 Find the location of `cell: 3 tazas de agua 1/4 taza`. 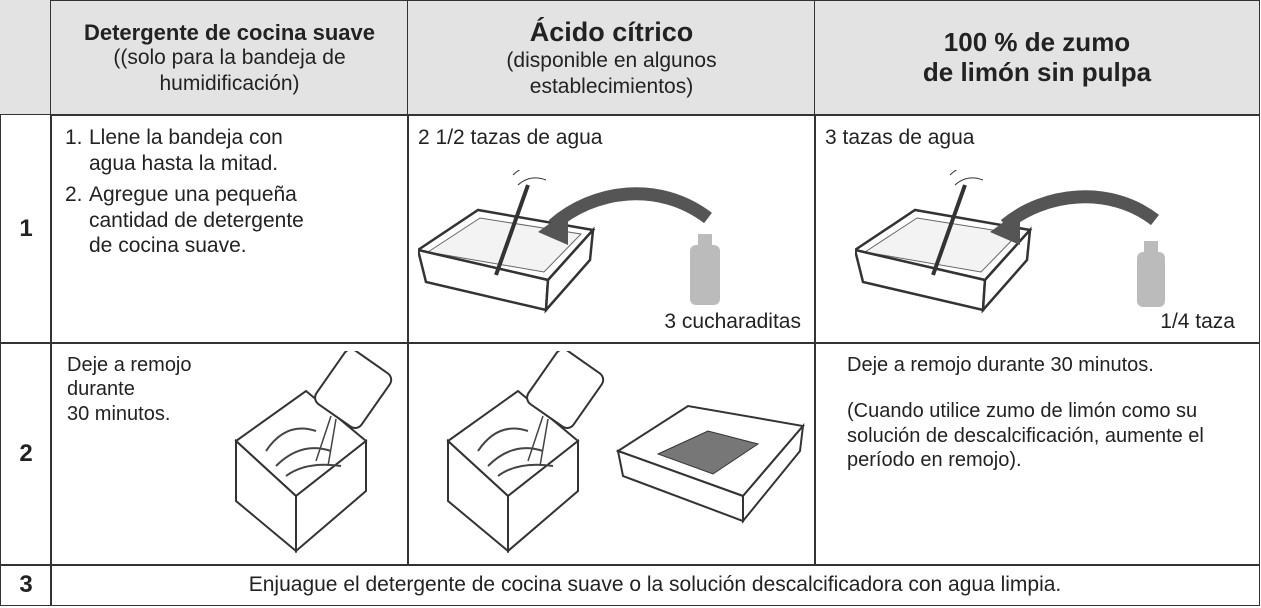

cell: 3 tazas de agua 1/4 taza is located at coordinates (1037, 229).